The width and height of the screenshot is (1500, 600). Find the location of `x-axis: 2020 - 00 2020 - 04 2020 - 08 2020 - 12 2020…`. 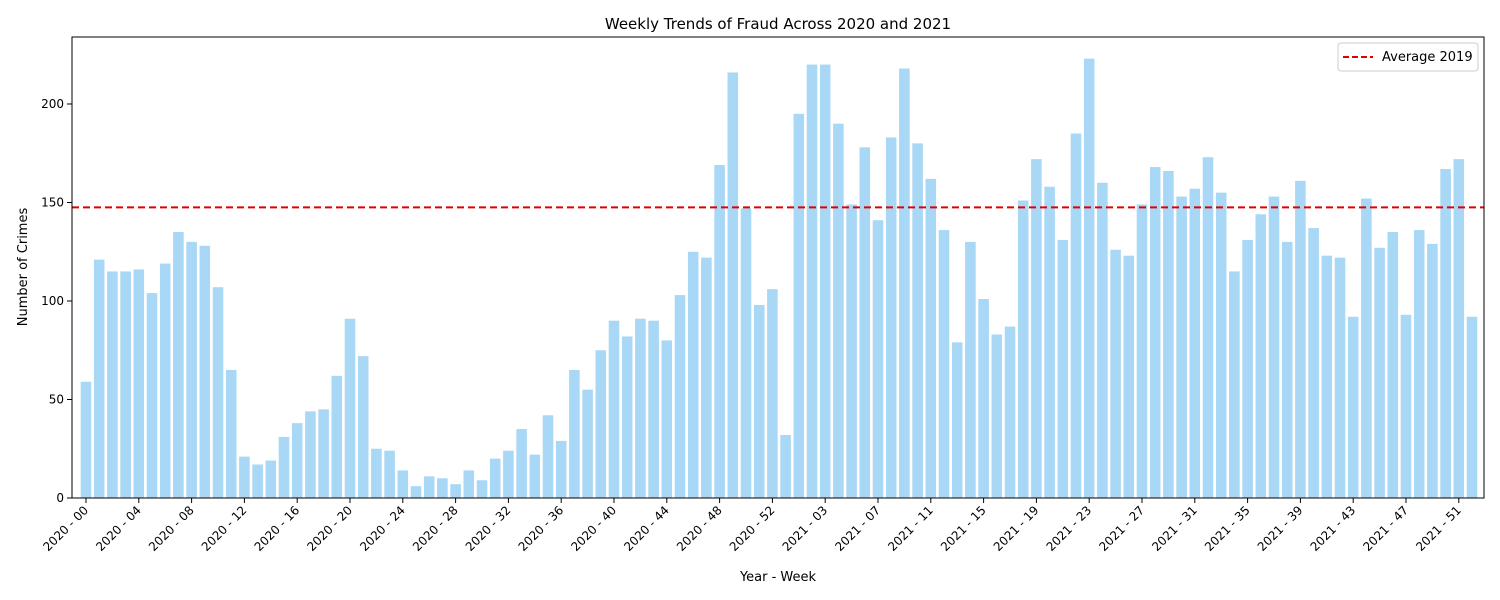

x-axis: 2020 - 00 2020 - 04 2020 - 08 2020 - 12 2020… is located at coordinates (752, 526).